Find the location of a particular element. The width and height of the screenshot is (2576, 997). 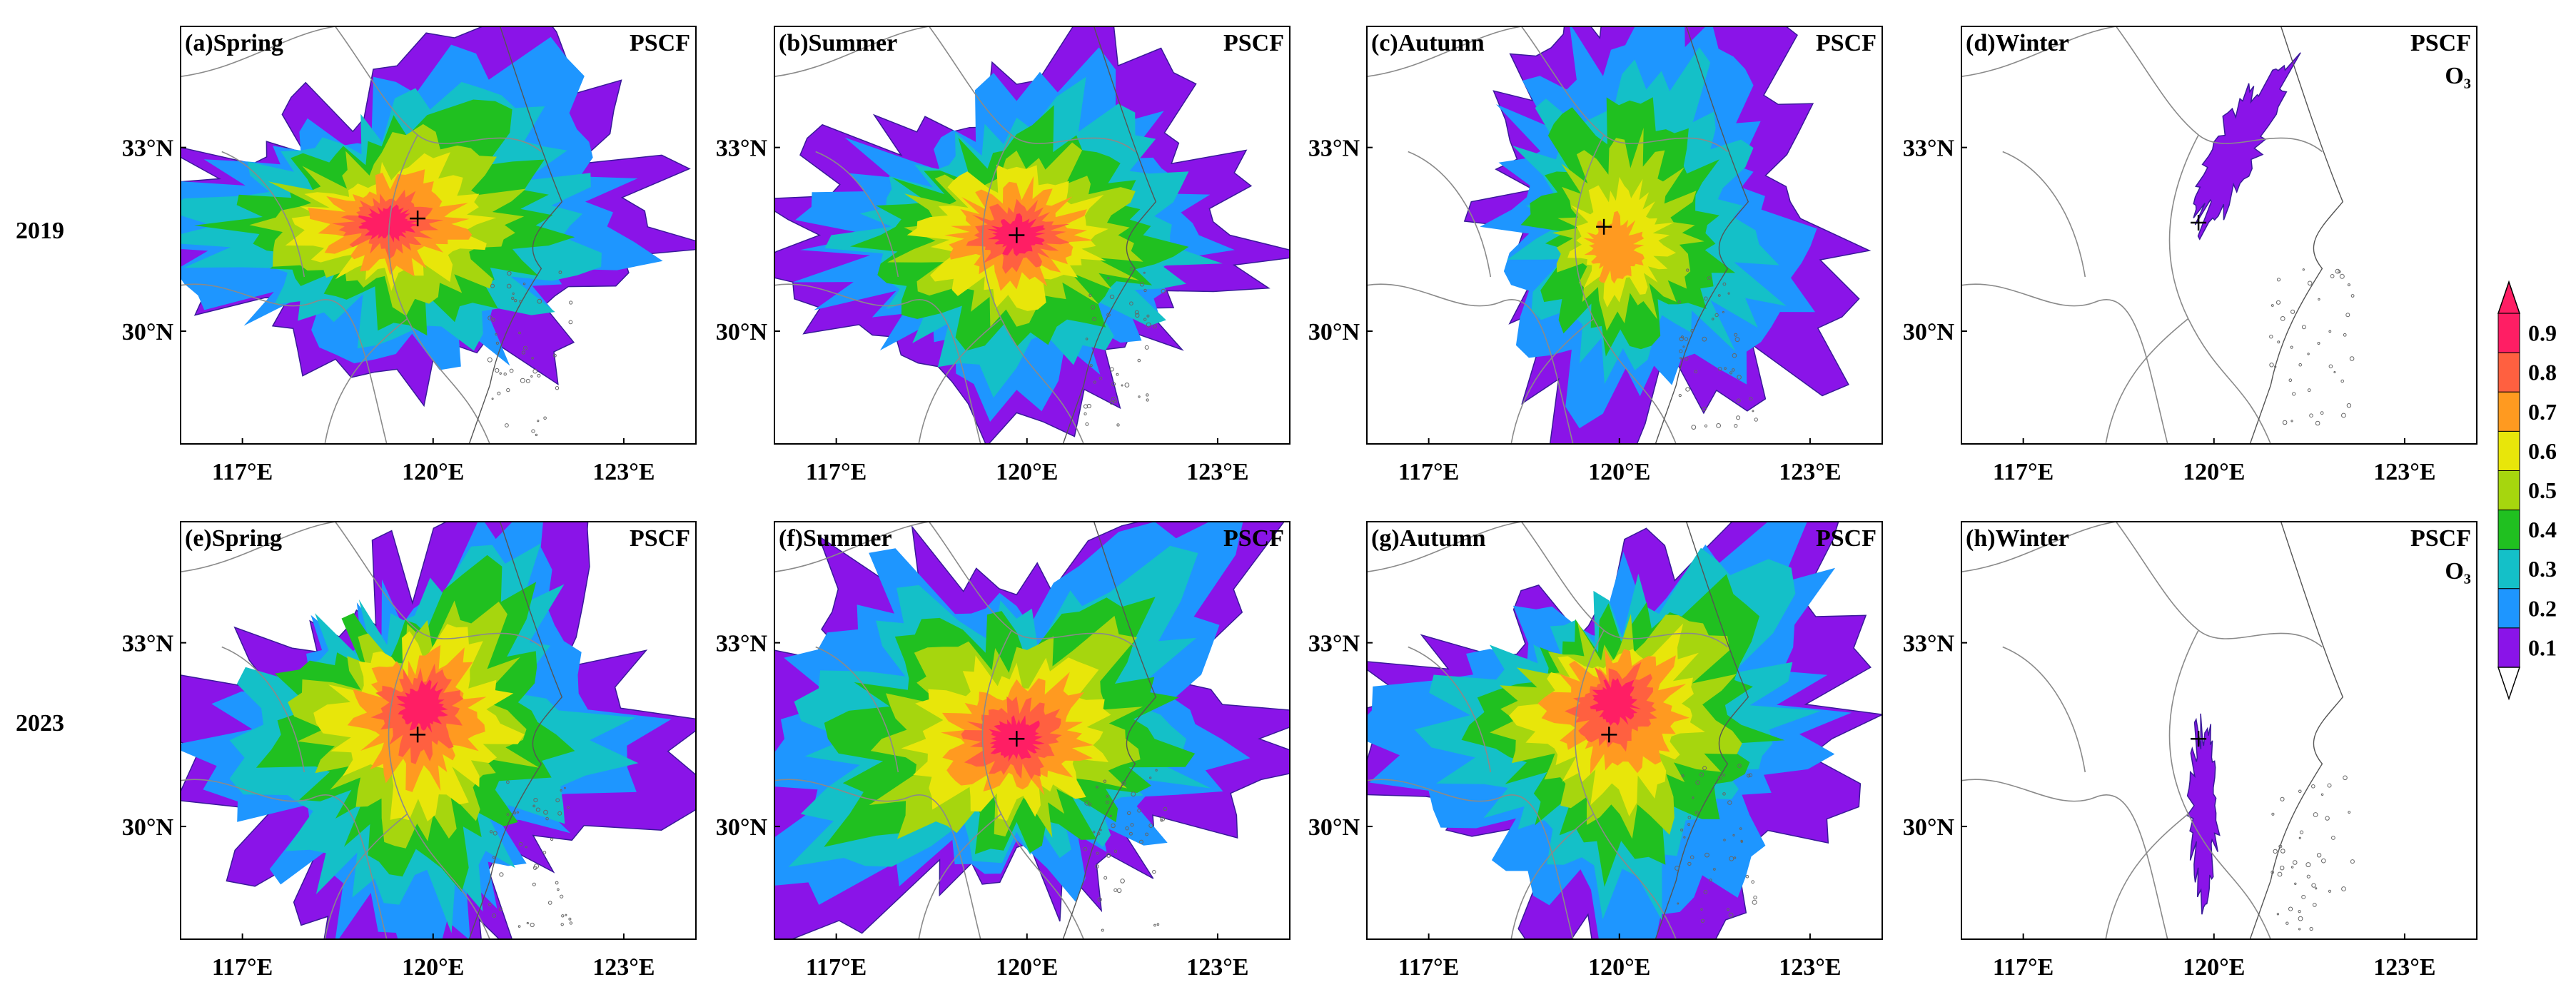

panel-title: (e)Spring is located at coordinates (233, 538).